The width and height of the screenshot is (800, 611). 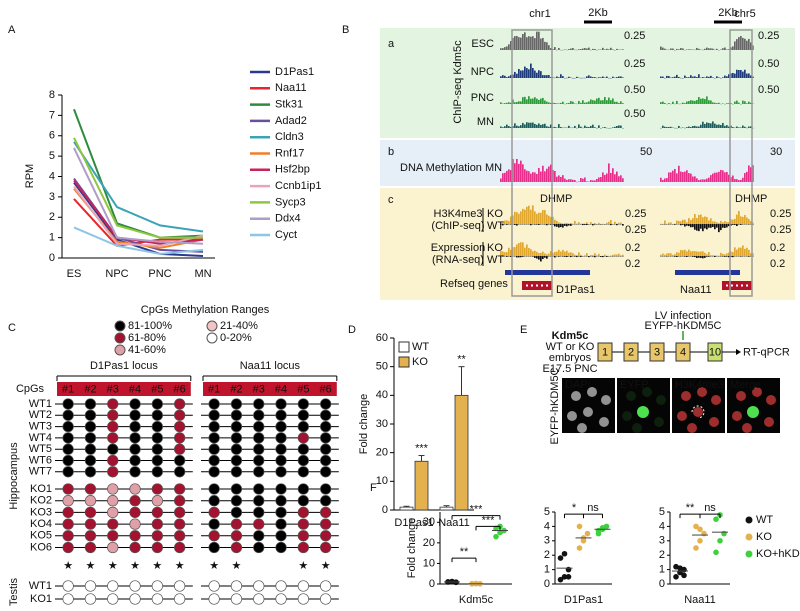 I want to click on y-tick-label: 10, so click(x=382, y=481).